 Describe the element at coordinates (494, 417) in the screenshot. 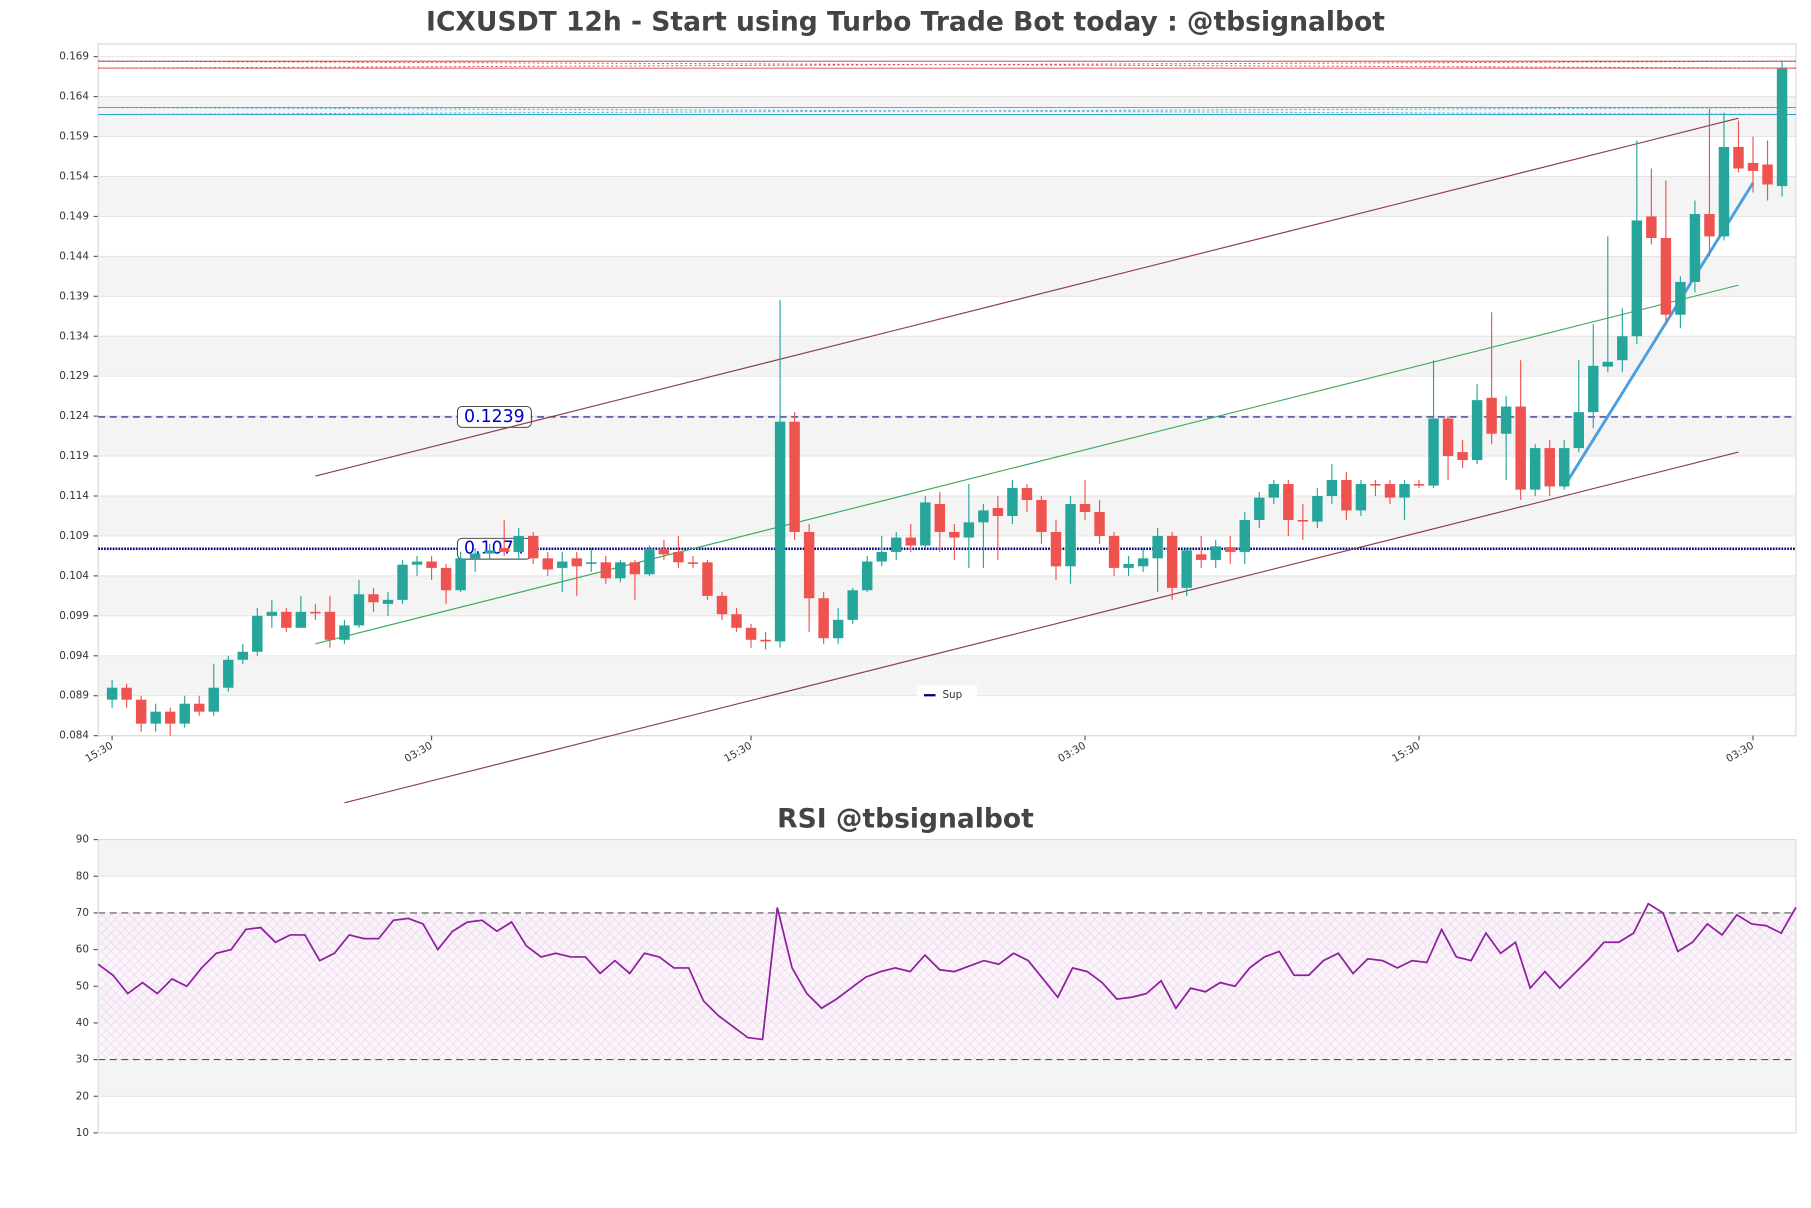

I see `level-label-box` at that location.